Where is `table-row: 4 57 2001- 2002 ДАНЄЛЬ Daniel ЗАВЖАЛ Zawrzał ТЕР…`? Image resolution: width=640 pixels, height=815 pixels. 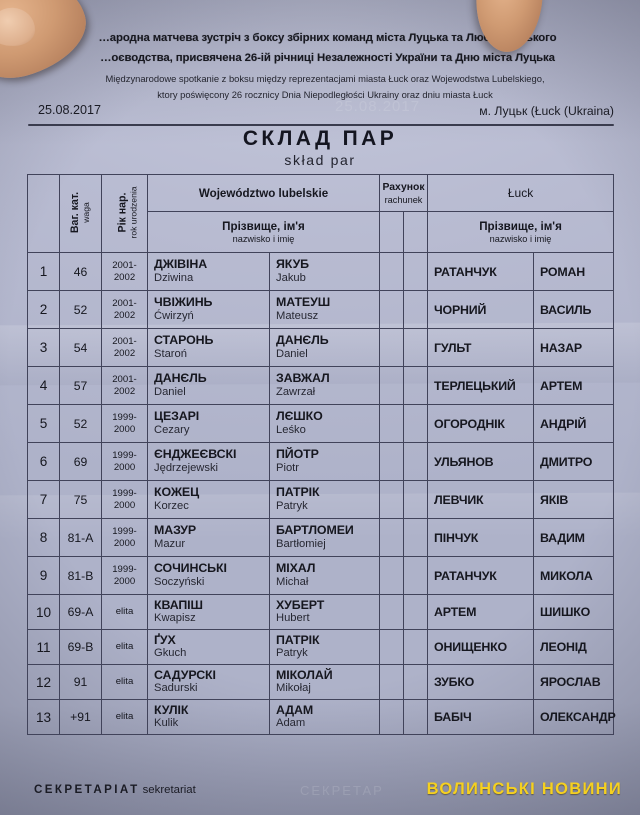 table-row: 4 57 2001- 2002 ДАНЄЛЬ Daniel ЗАВЖАЛ Zawrzał ТЕР… is located at coordinates (321, 385).